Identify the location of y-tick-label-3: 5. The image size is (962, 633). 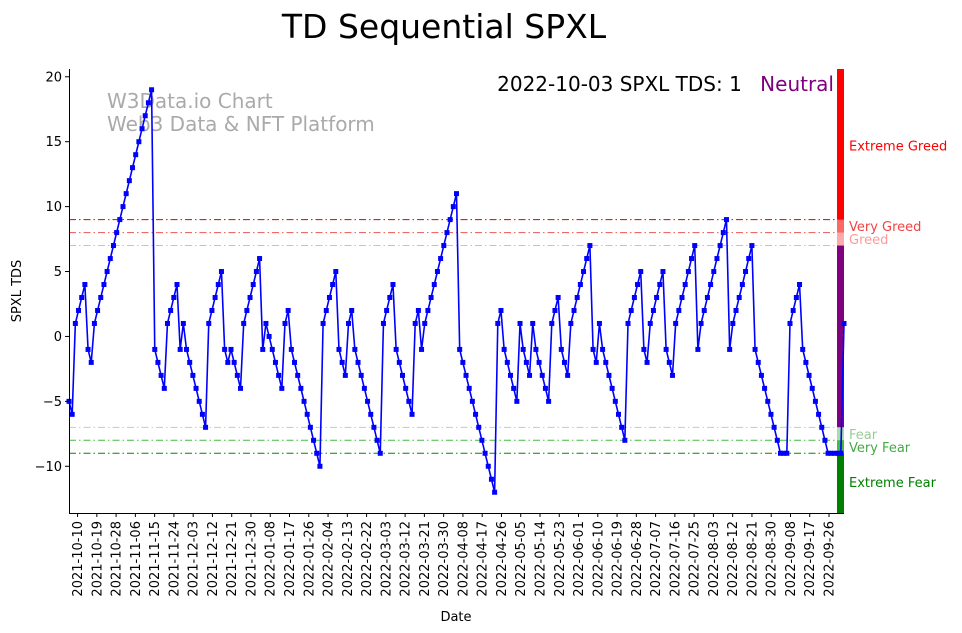
(58, 272).